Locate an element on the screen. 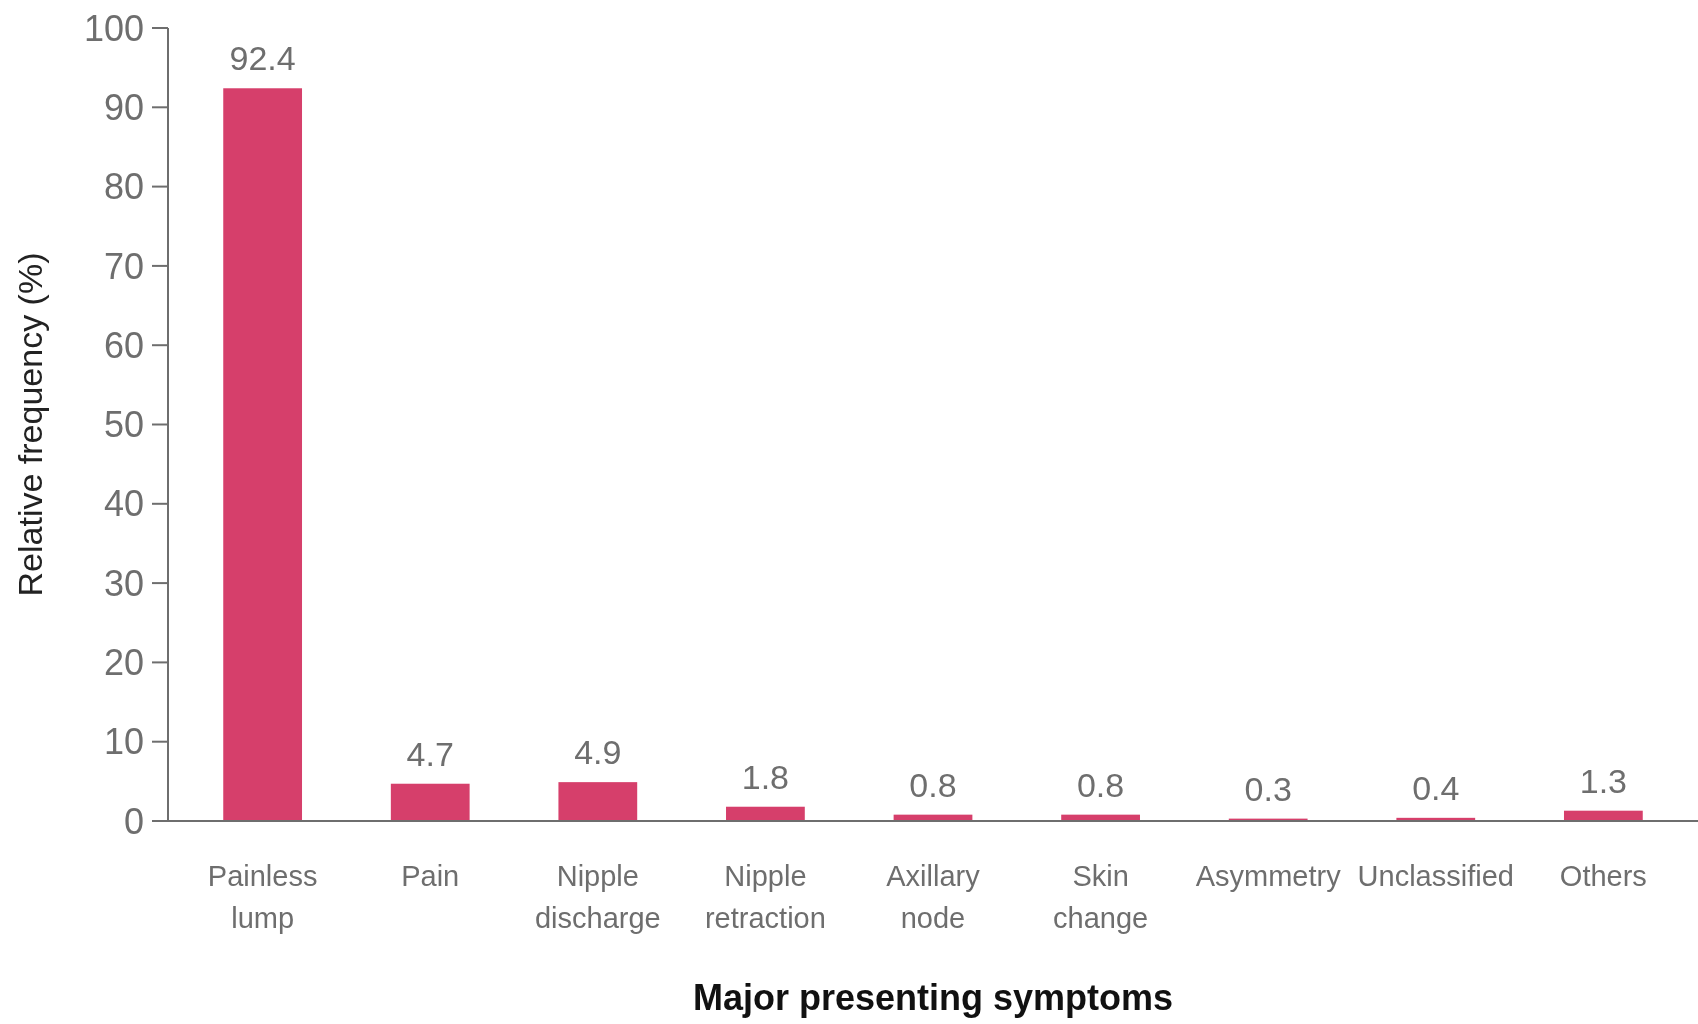  x-tick-label: Nipple discharge is located at coordinates (597, 897).